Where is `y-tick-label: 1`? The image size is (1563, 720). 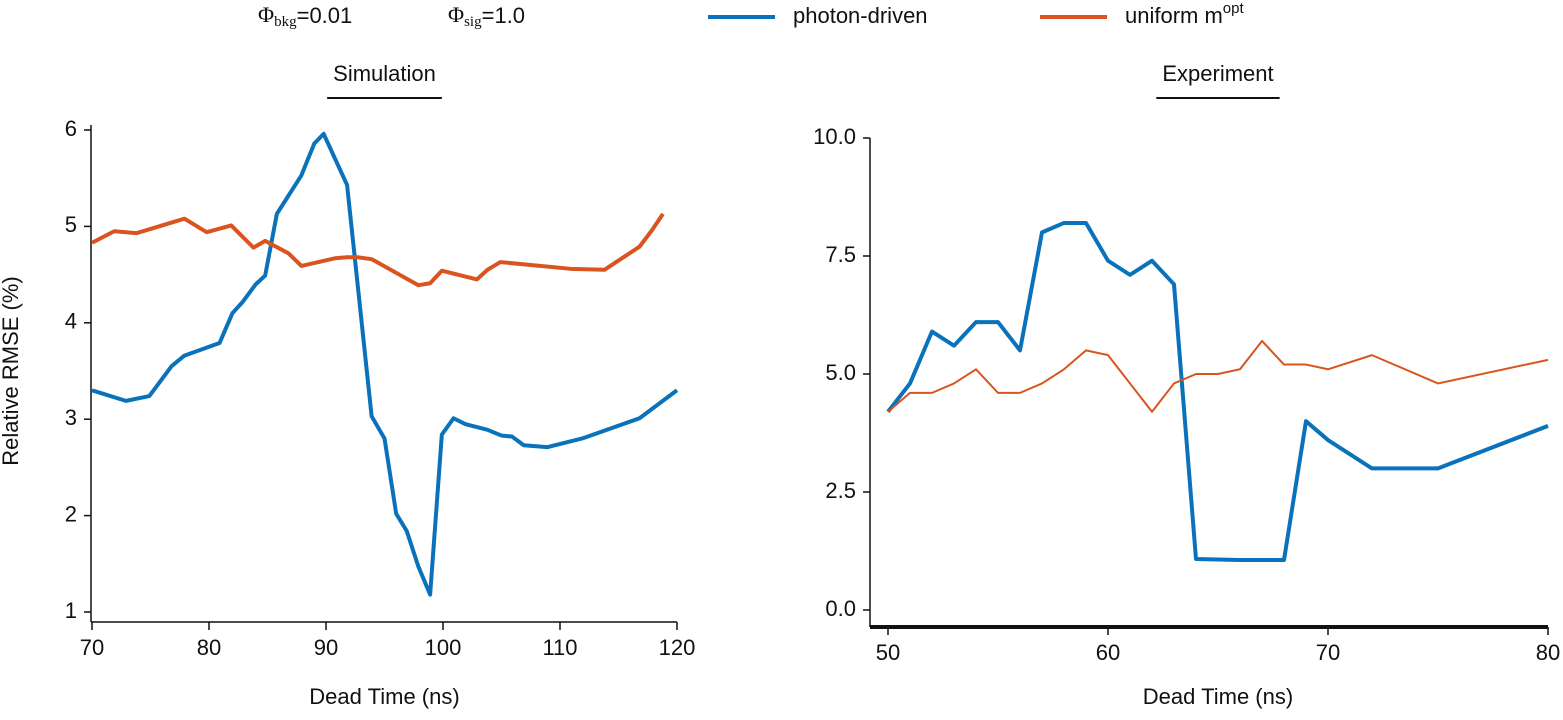
y-tick-label: 1 is located at coordinates (71, 610).